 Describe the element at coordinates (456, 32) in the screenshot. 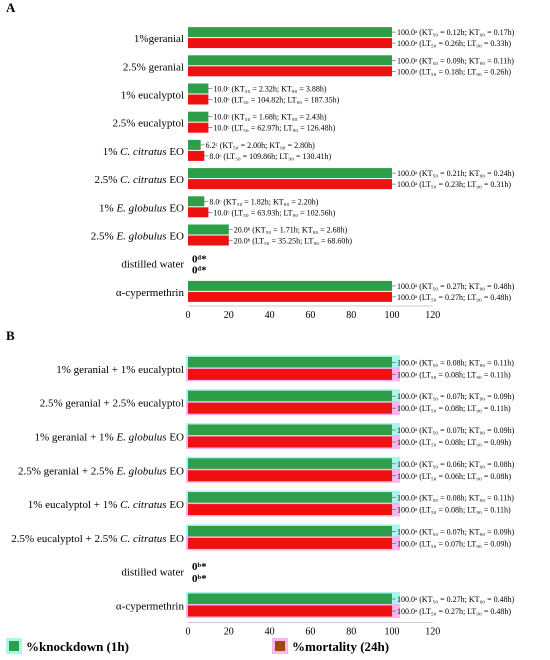

I see `data-label: 100.0ᵃ (KT₅₀ = 0.12h; KT₉₀ = 0.17h)` at that location.